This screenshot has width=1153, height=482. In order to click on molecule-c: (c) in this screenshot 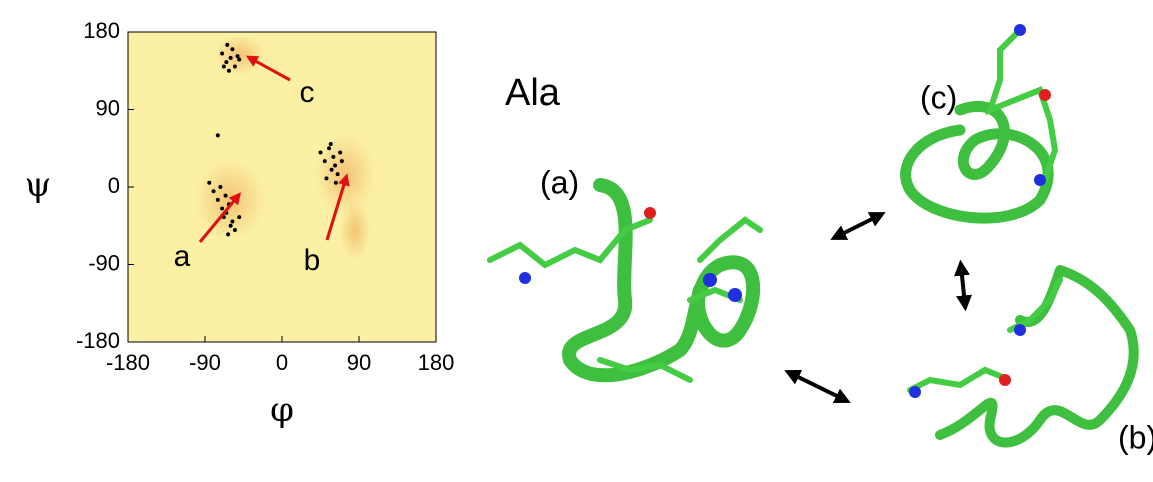, I will do `click(979, 124)`.